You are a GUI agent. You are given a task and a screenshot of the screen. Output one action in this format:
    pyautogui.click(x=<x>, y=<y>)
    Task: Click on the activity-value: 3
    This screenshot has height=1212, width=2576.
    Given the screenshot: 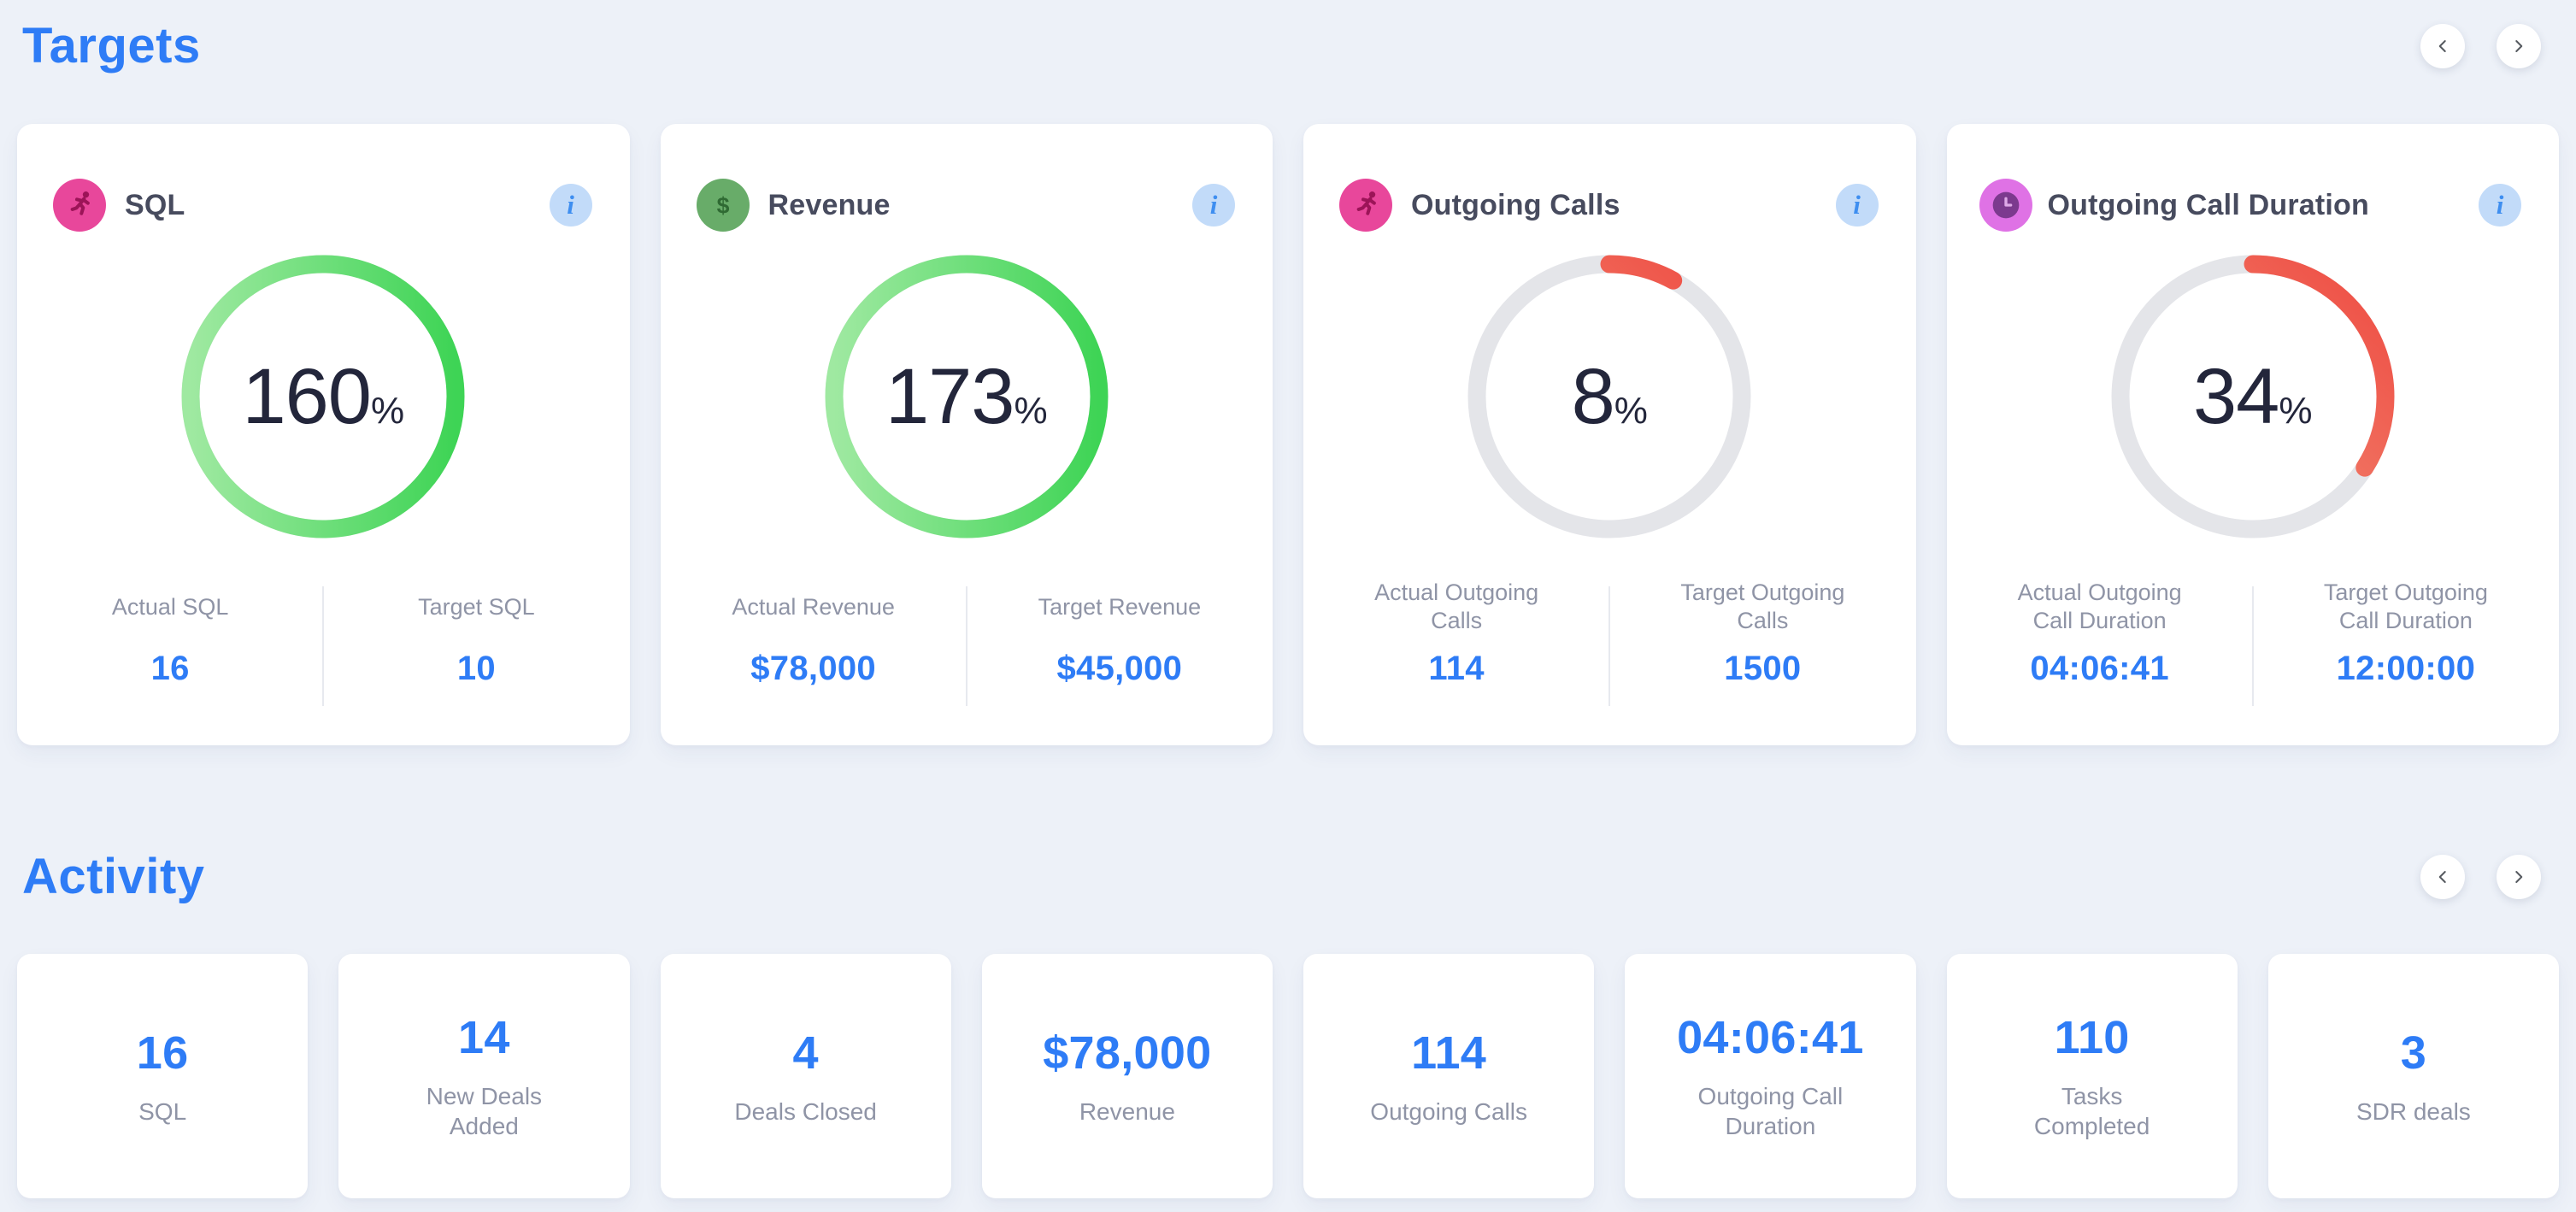 What is the action you would take?
    pyautogui.click(x=2413, y=1053)
    